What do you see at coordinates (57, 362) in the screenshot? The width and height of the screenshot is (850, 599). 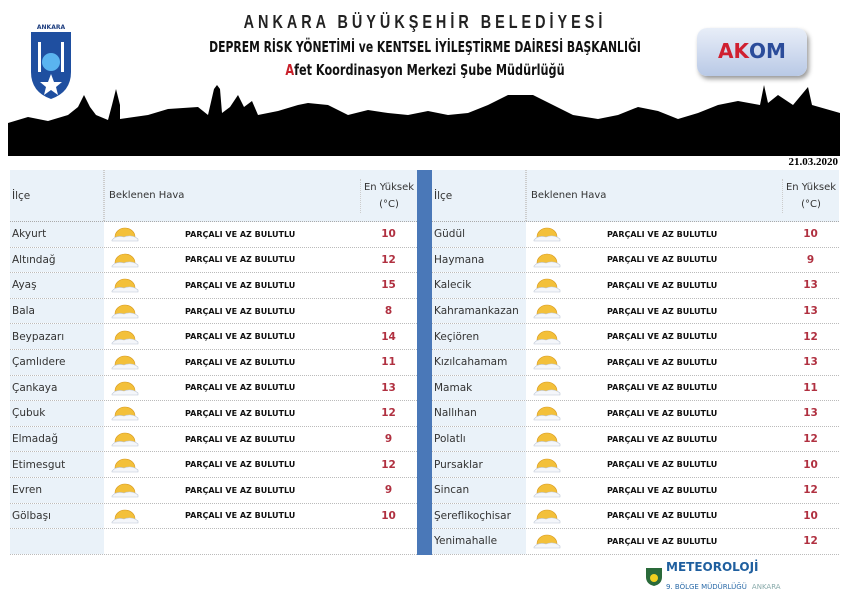 I see `district-name: Çamlıdere` at bounding box center [57, 362].